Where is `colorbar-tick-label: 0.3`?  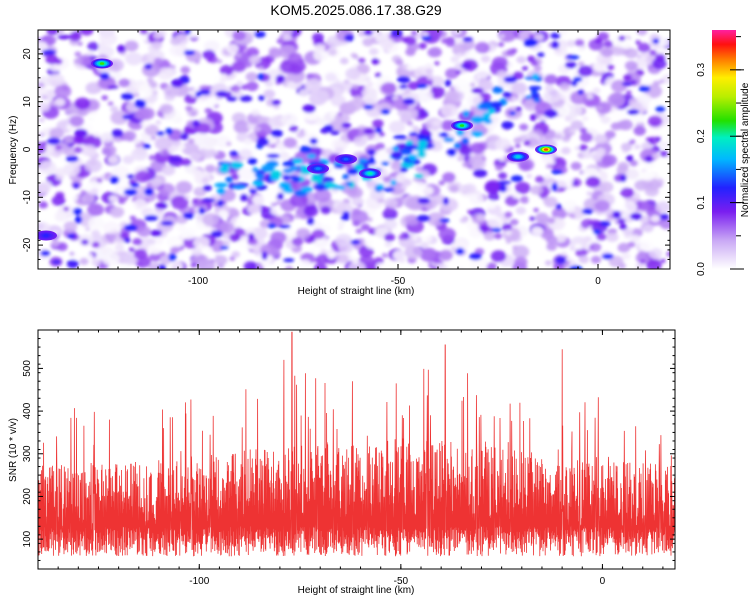
colorbar-tick-label: 0.3 is located at coordinates (701, 69).